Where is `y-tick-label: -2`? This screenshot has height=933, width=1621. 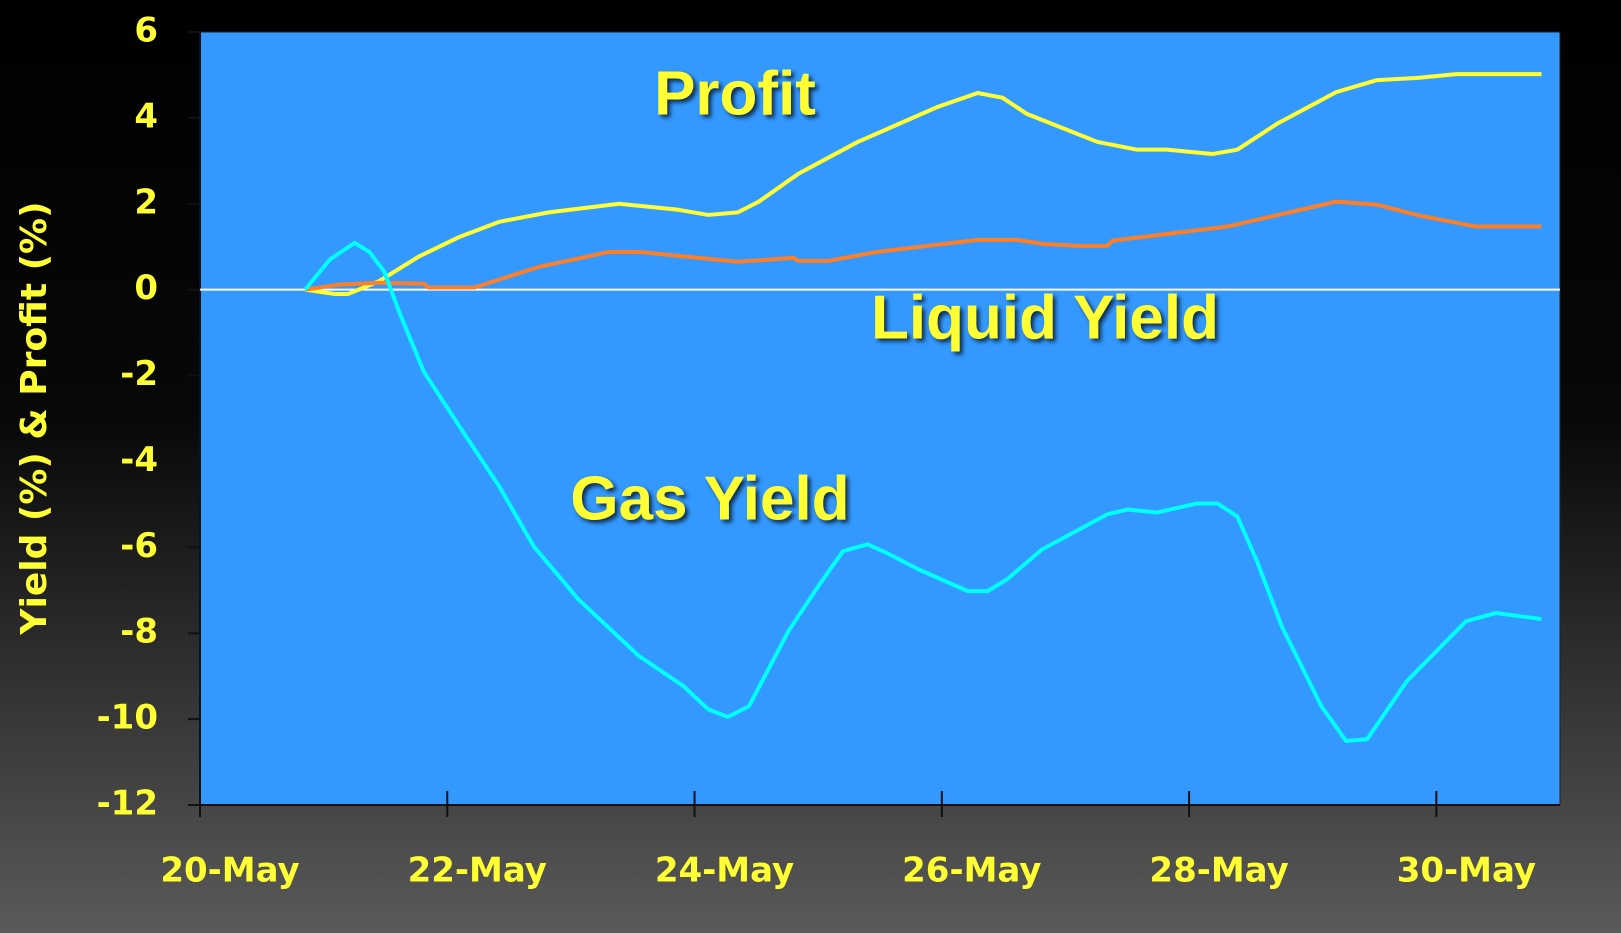 y-tick-label: -2 is located at coordinates (139, 374).